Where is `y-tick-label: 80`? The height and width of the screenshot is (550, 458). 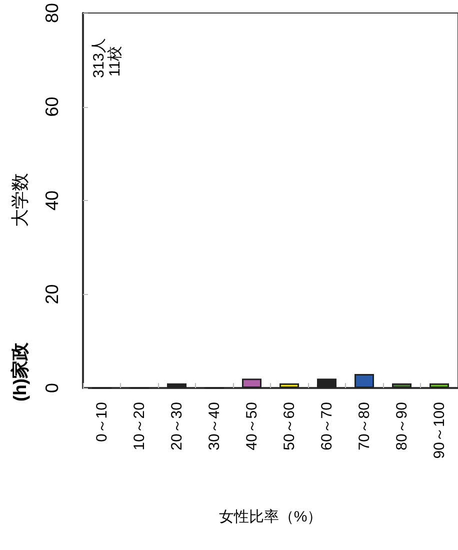 y-tick-label: 80 is located at coordinates (52, 13).